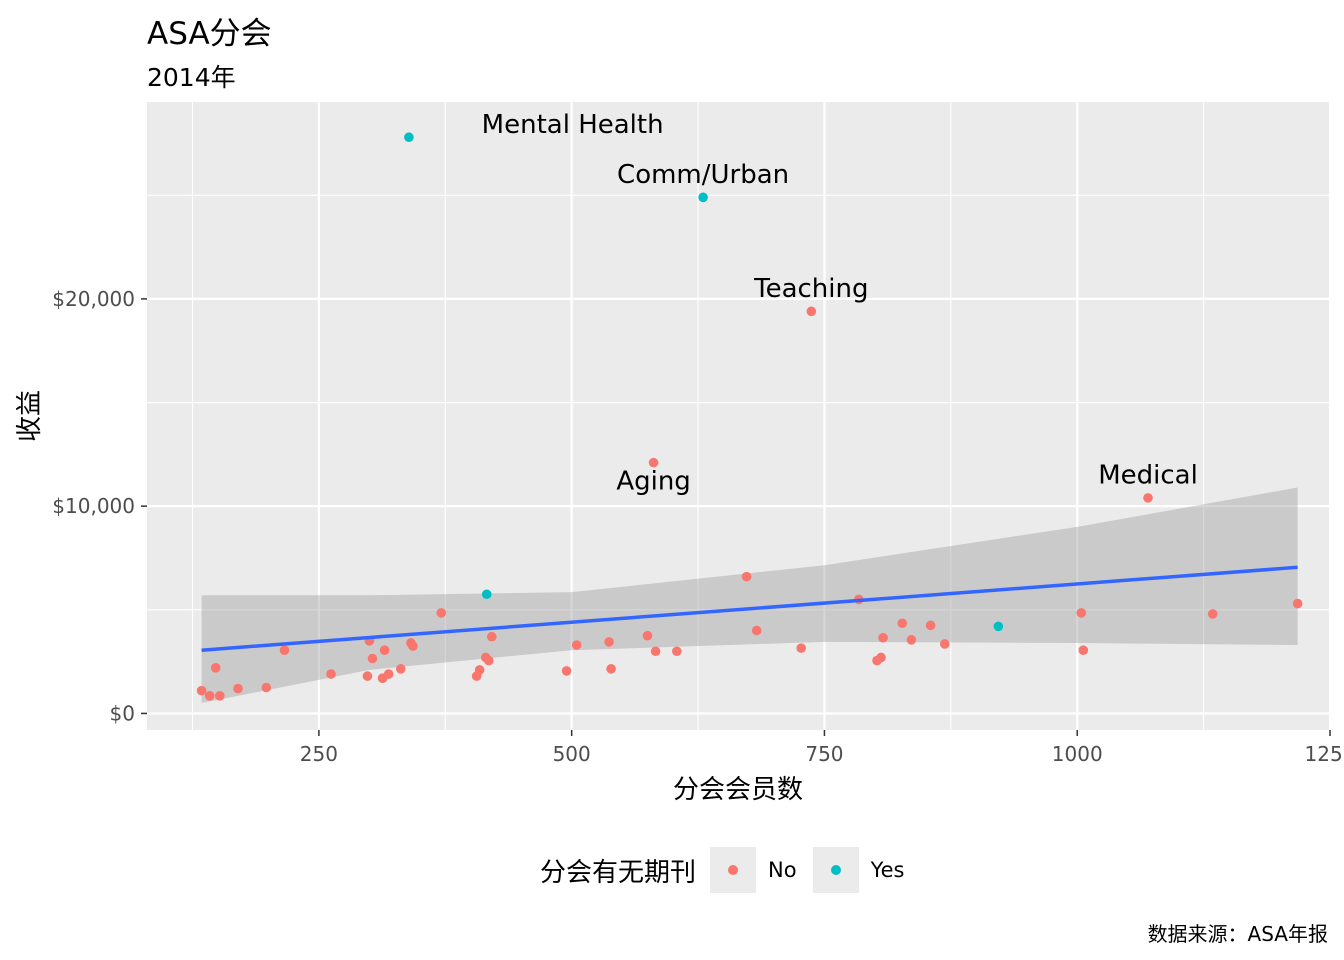 This screenshot has width=1344, height=960. Describe the element at coordinates (122, 713) in the screenshot. I see `y-tick-label: $0` at that location.